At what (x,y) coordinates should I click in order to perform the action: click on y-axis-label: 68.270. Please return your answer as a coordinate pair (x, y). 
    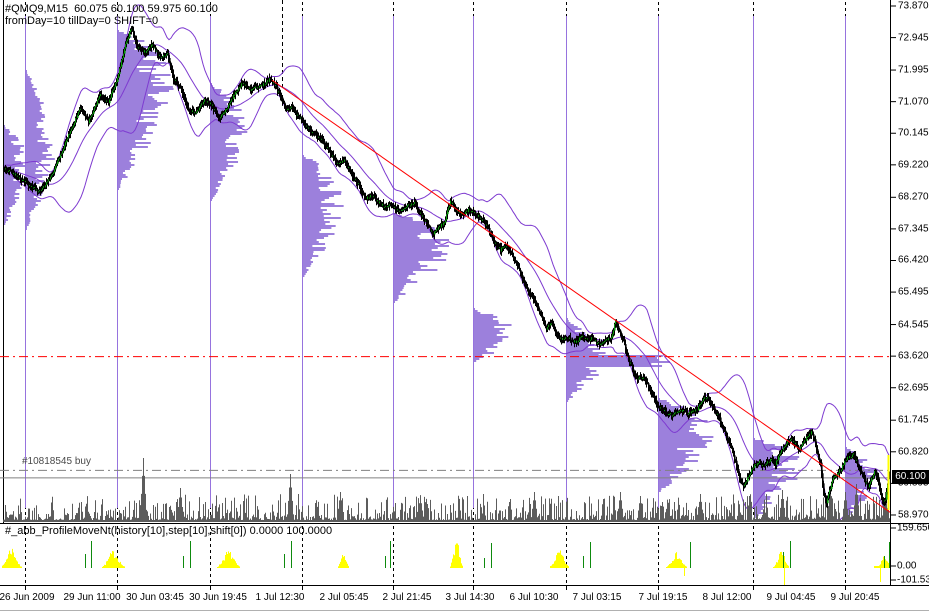
    Looking at the image, I should click on (913, 197).